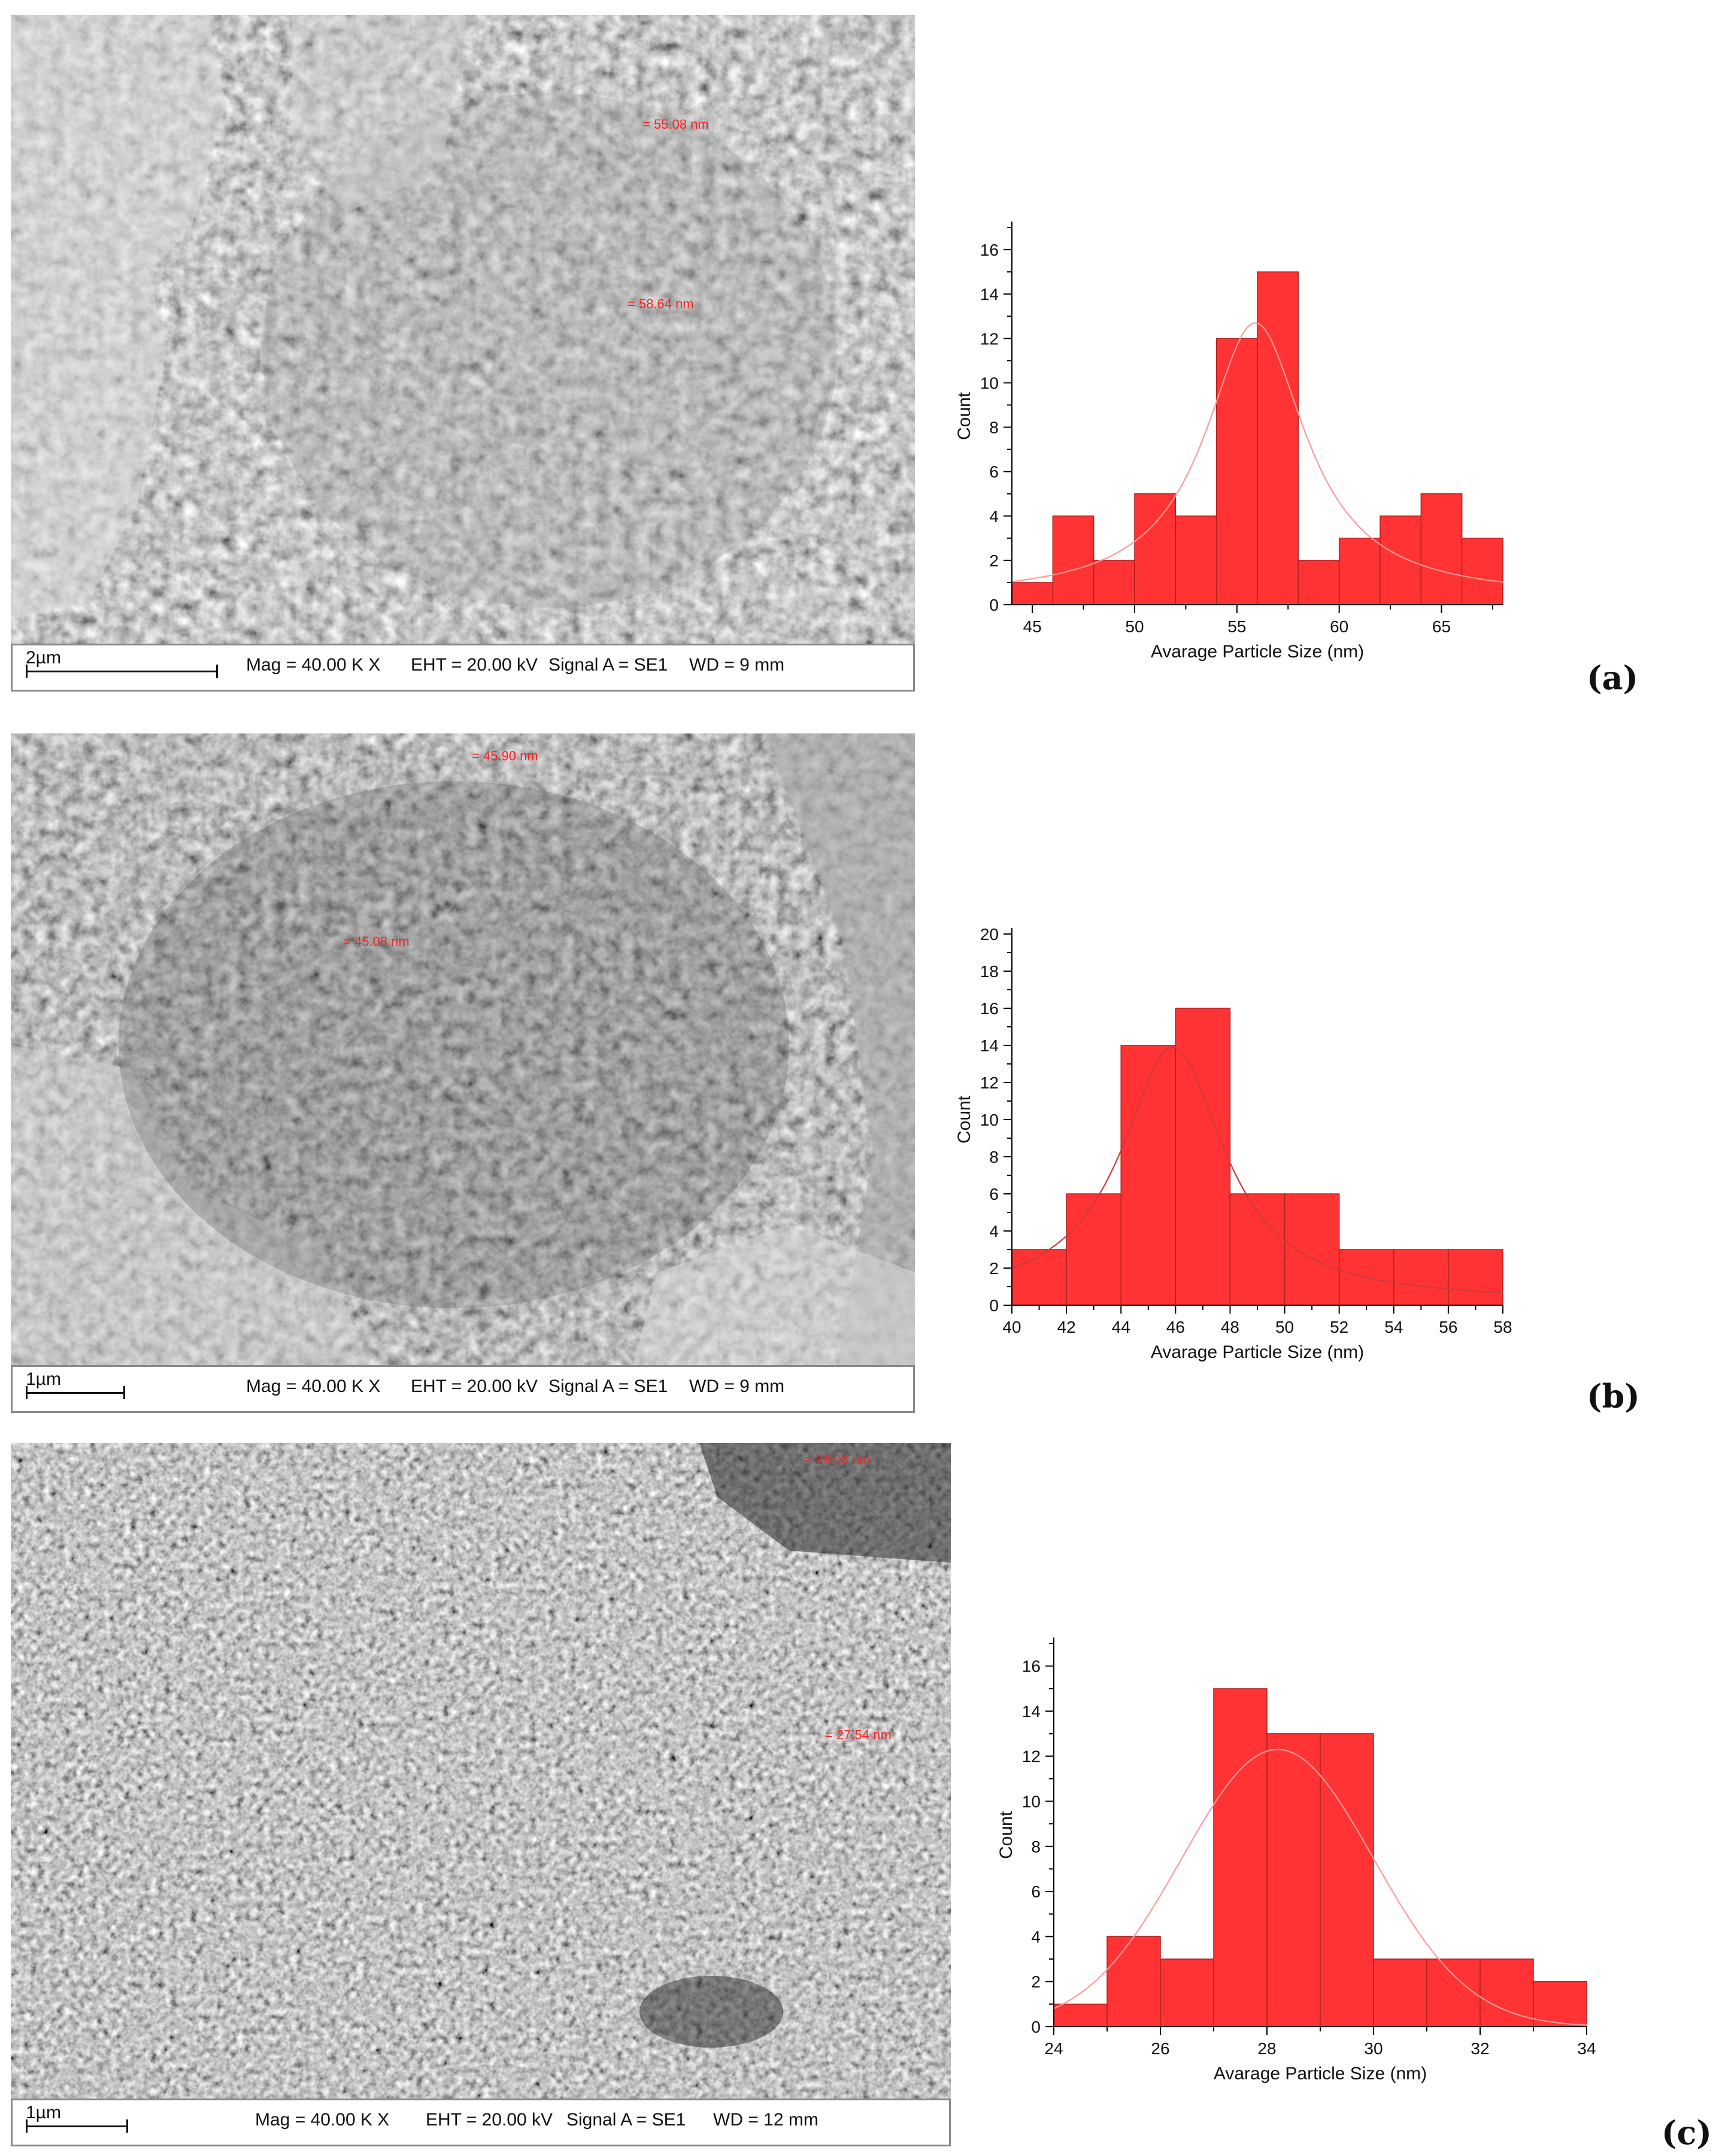 The image size is (1722, 2156). Describe the element at coordinates (859, 1734) in the screenshot. I see `measurement-label-2: = 27.54 nm` at that location.